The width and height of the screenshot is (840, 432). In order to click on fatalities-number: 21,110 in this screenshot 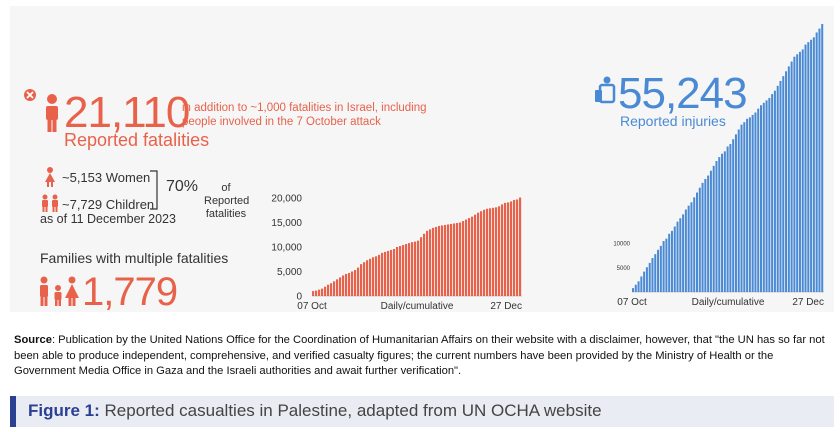, I will do `click(127, 112)`.